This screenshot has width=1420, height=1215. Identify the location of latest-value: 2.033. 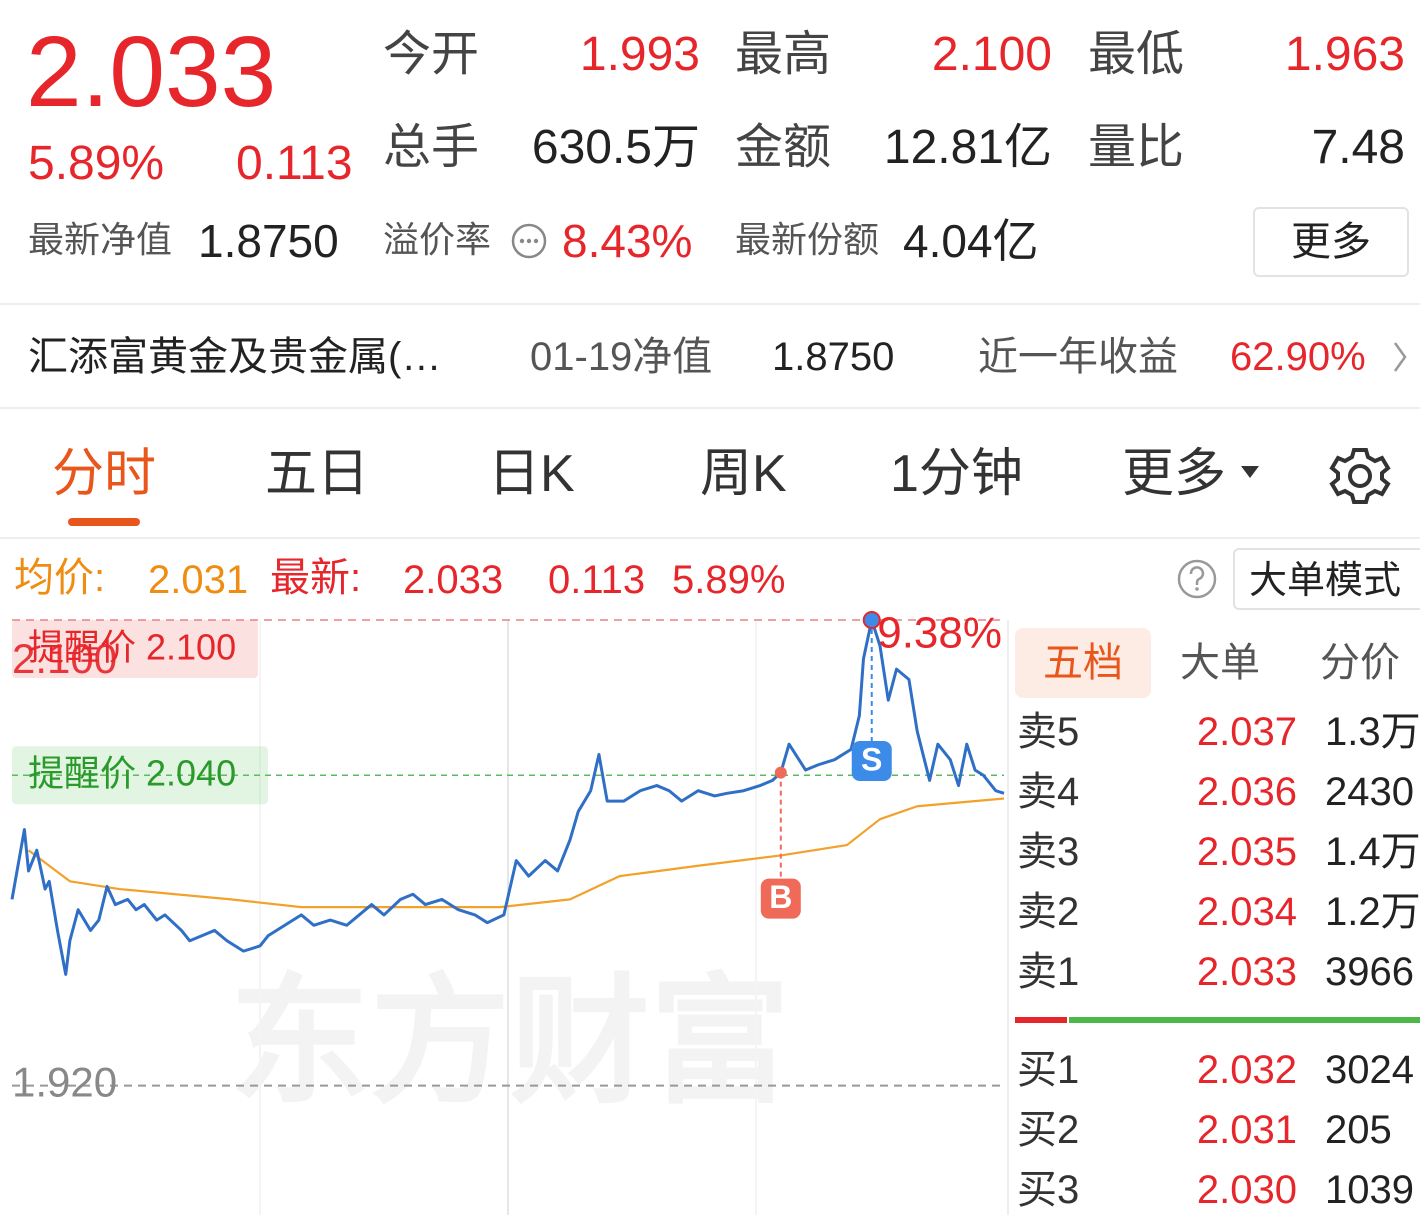
(453, 580).